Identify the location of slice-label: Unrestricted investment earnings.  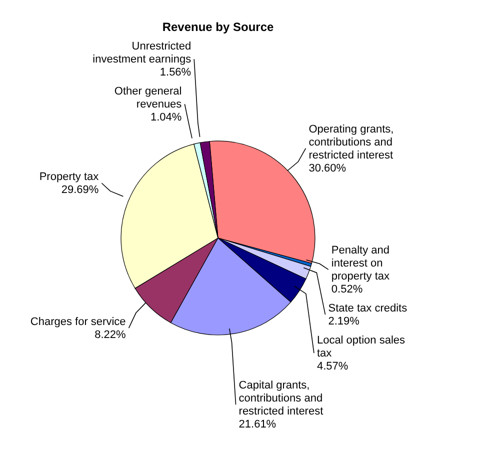
(142, 53).